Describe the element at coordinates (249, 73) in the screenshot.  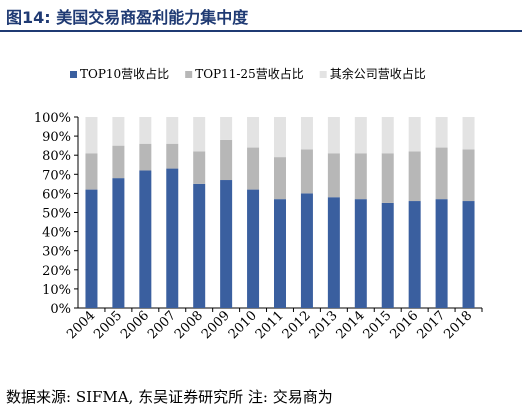
I see `legend-label: TOP11-25营收占比` at that location.